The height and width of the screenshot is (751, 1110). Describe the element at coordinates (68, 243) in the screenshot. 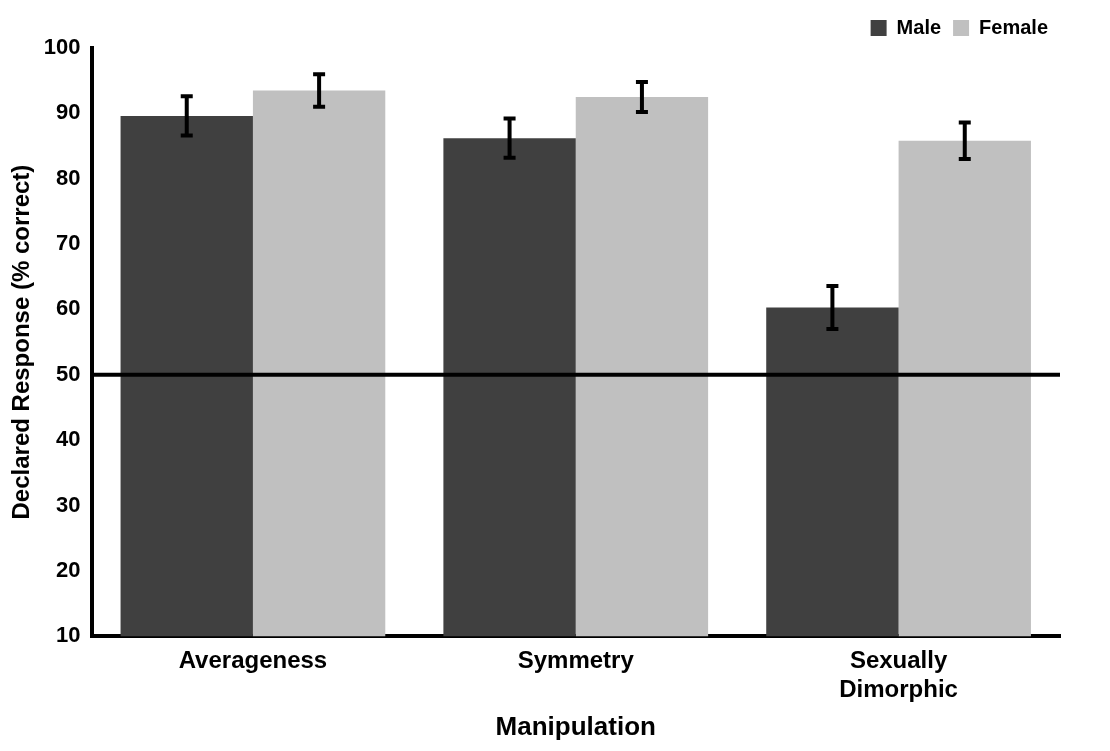

I see `y-tick-label: 70` at that location.